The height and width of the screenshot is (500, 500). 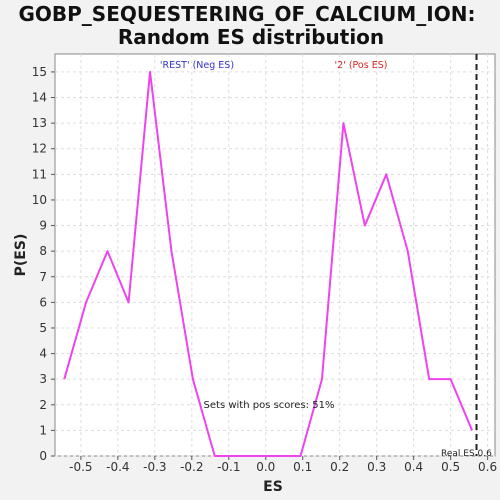 What do you see at coordinates (21, 255) in the screenshot?
I see `y-axis-label: P(ES)` at bounding box center [21, 255].